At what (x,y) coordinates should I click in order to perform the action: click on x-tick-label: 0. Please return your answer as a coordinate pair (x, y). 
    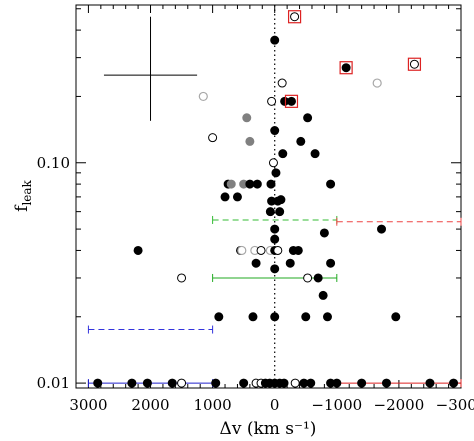
    Looking at the image, I should click on (275, 405).